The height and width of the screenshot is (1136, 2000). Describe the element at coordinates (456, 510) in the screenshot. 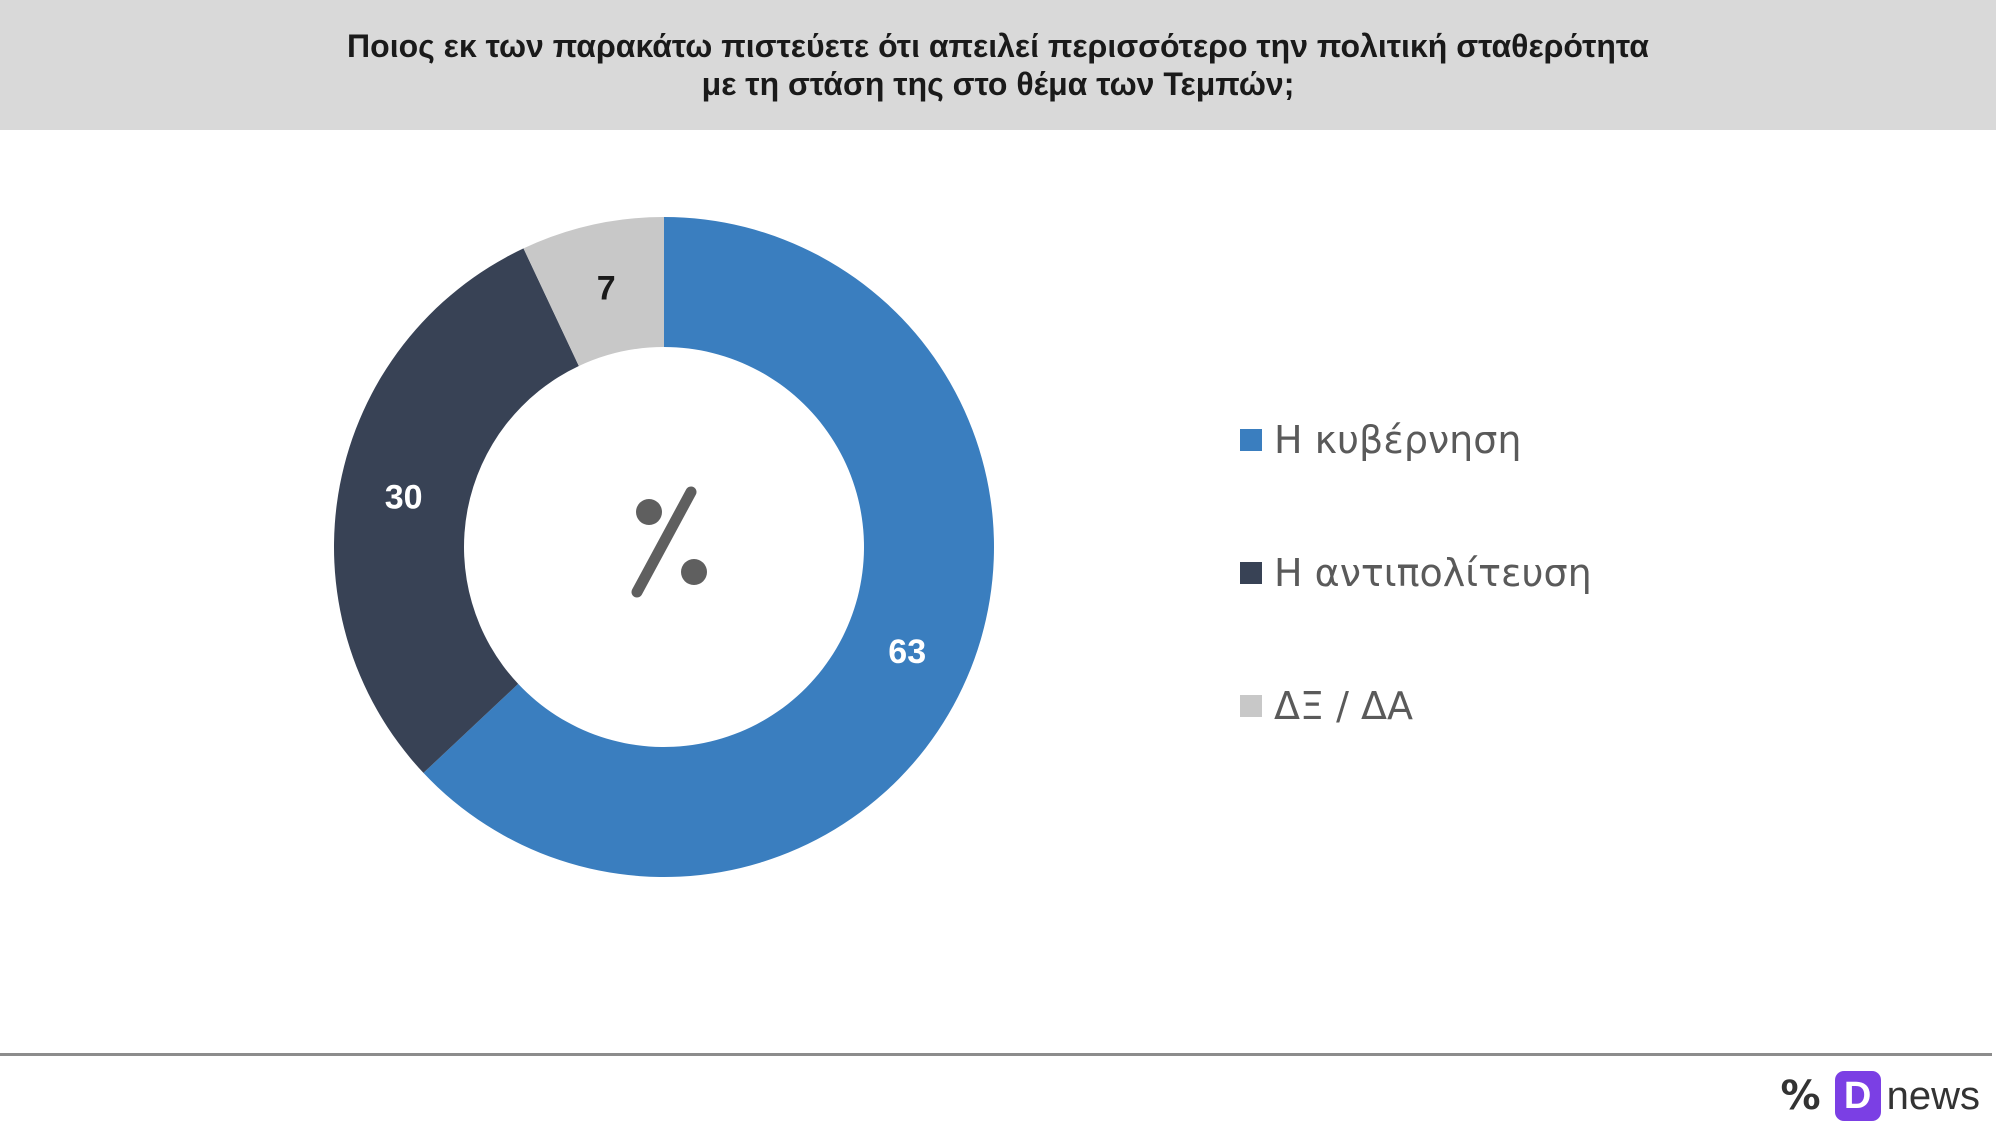

I see `slice-opposition` at that location.